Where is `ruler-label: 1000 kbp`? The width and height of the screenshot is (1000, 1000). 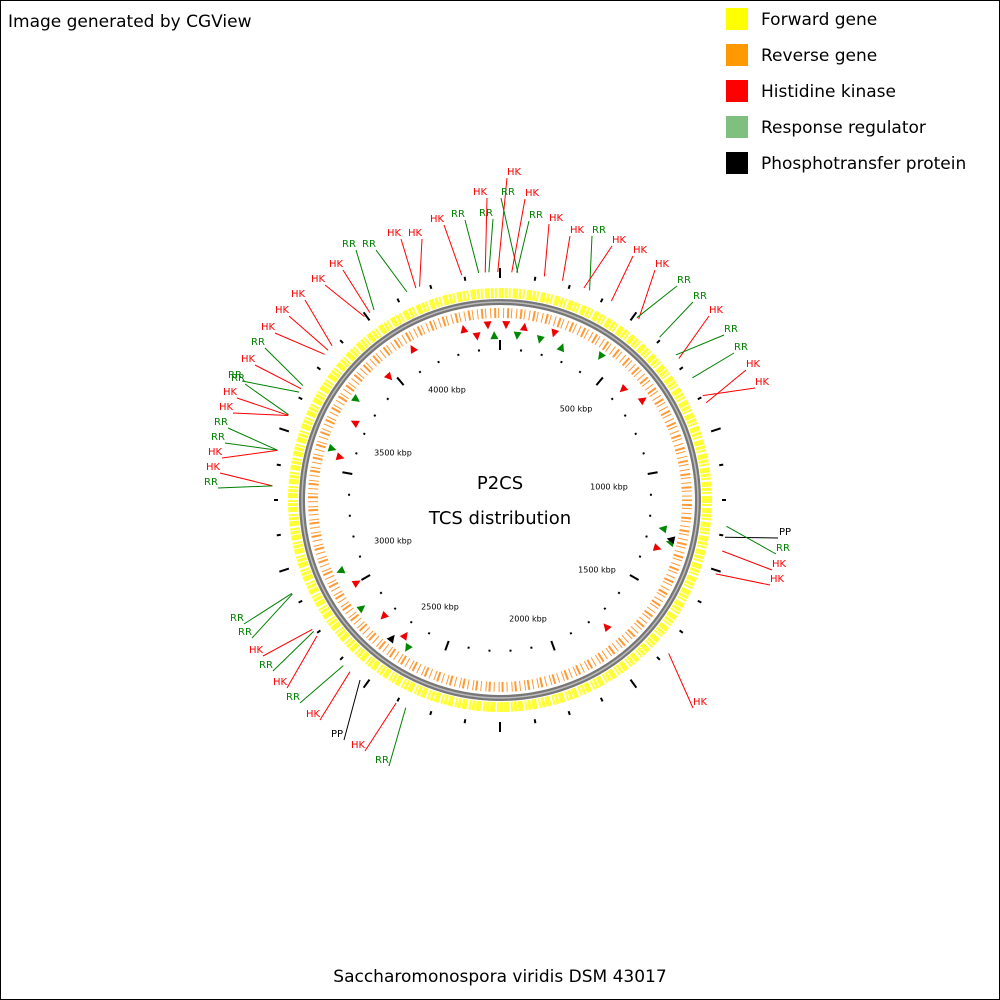 ruler-label: 1000 kbp is located at coordinates (609, 487).